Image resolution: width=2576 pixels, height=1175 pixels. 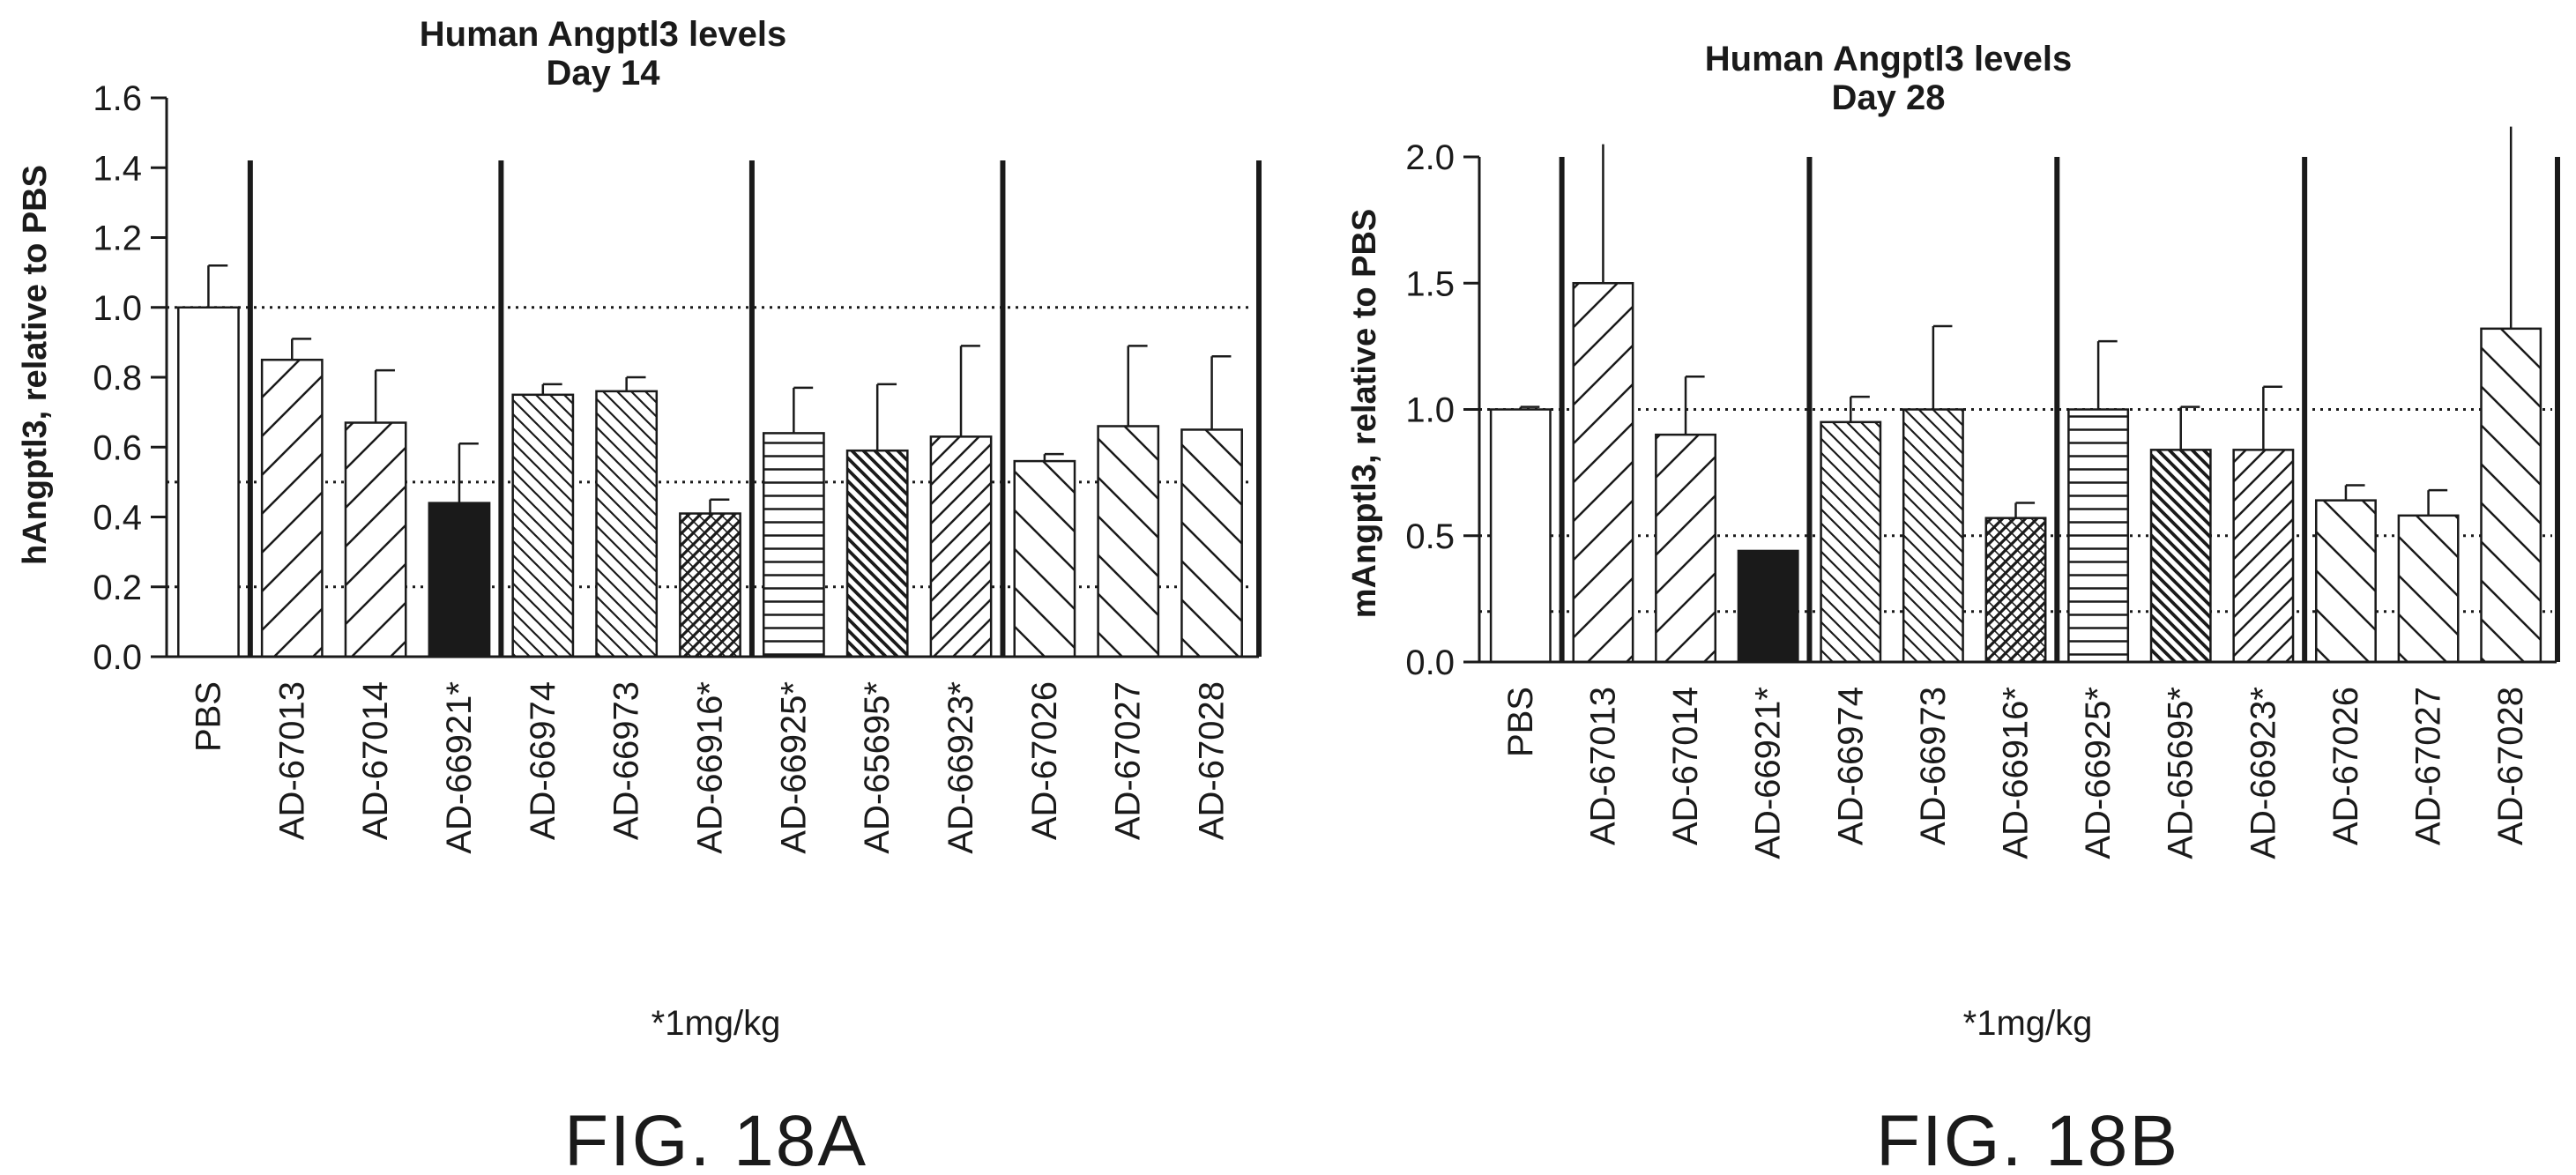 I want to click on panel-b-y-tick-label: 1.5, so click(x=1430, y=284).